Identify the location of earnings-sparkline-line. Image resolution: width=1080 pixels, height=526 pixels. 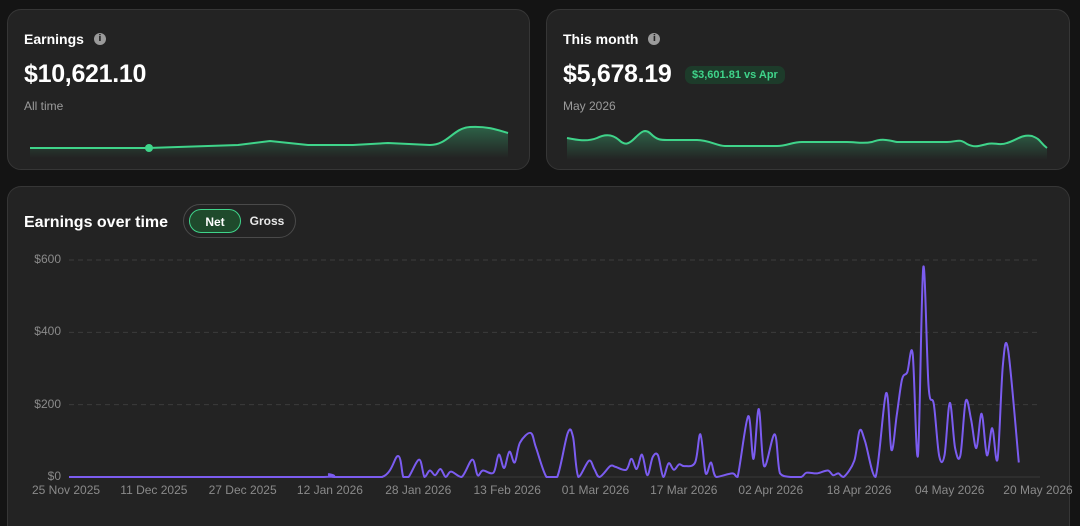
(269, 137).